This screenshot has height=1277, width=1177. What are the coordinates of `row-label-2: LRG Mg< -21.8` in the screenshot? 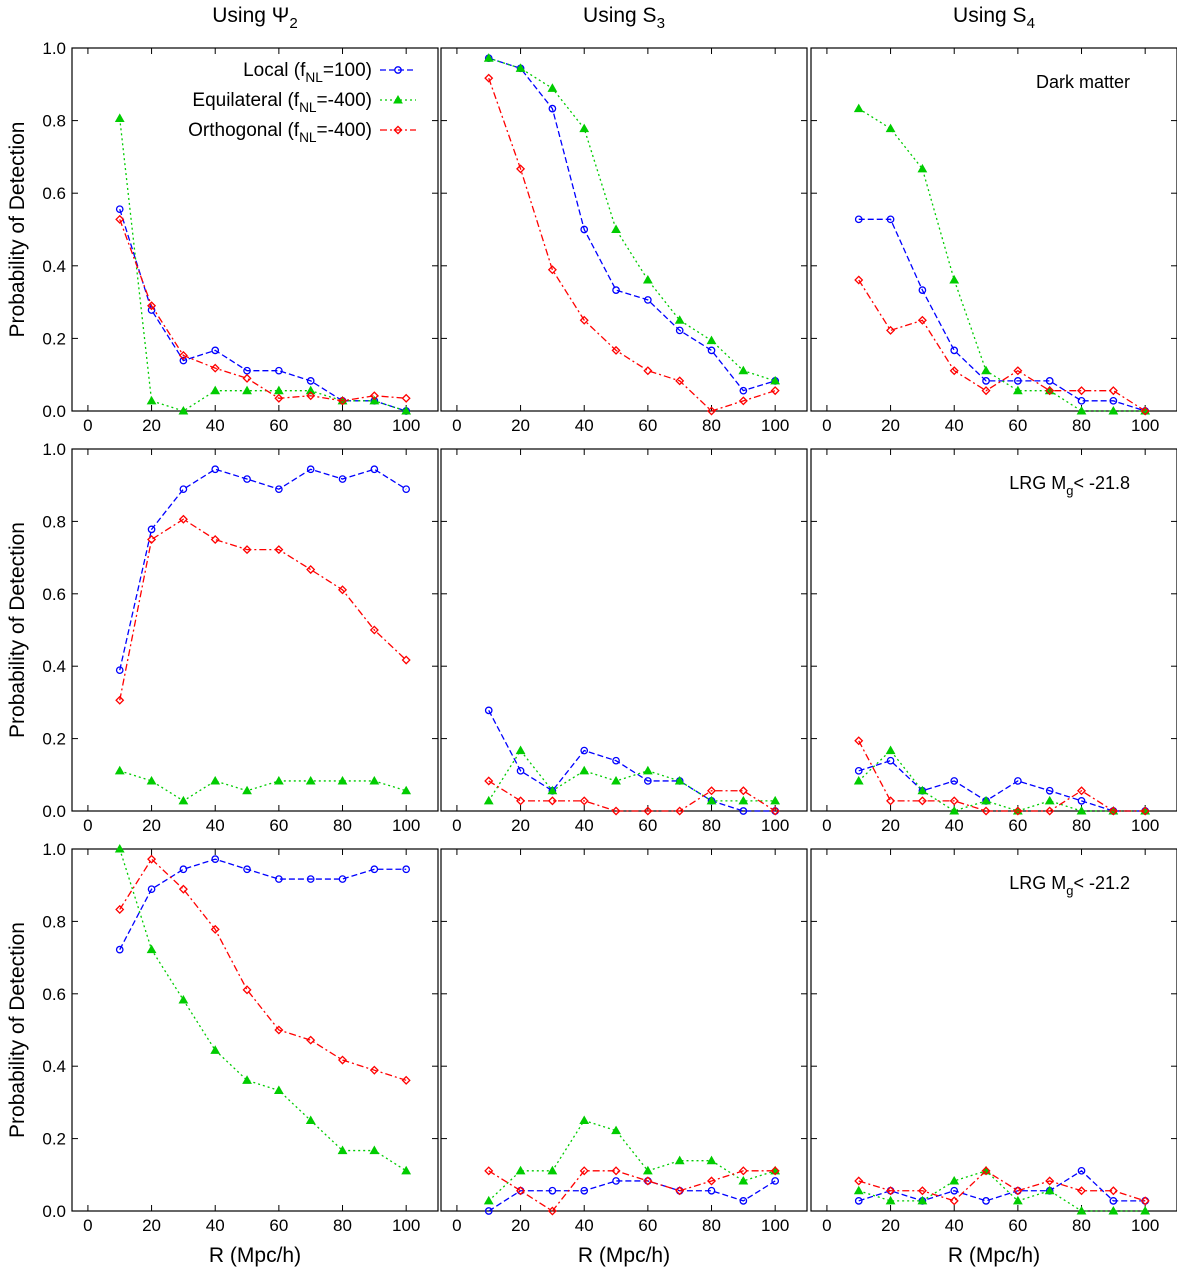 It's located at (1069, 485).